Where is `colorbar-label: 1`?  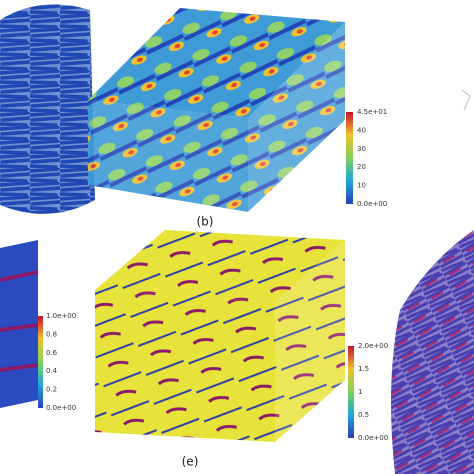 colorbar-label: 1 is located at coordinates (360, 392).